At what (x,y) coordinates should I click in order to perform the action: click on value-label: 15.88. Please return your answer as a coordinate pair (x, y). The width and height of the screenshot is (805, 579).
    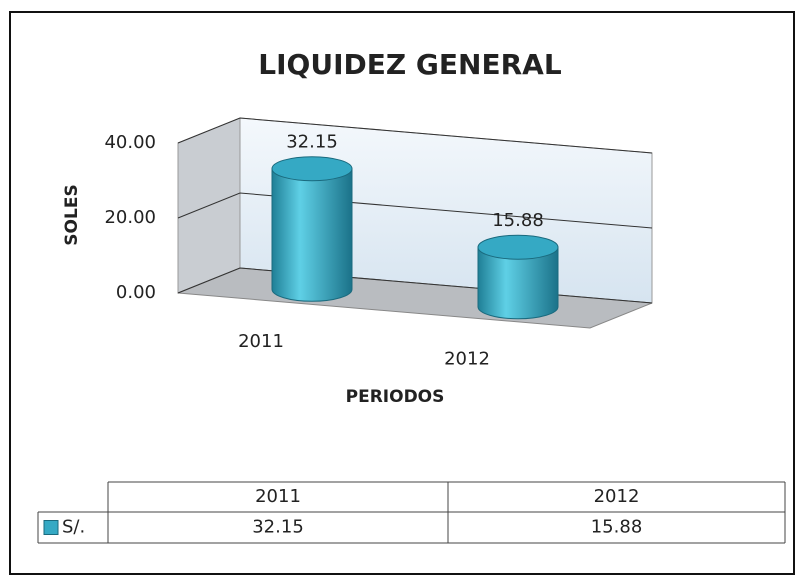
    Looking at the image, I should click on (518, 220).